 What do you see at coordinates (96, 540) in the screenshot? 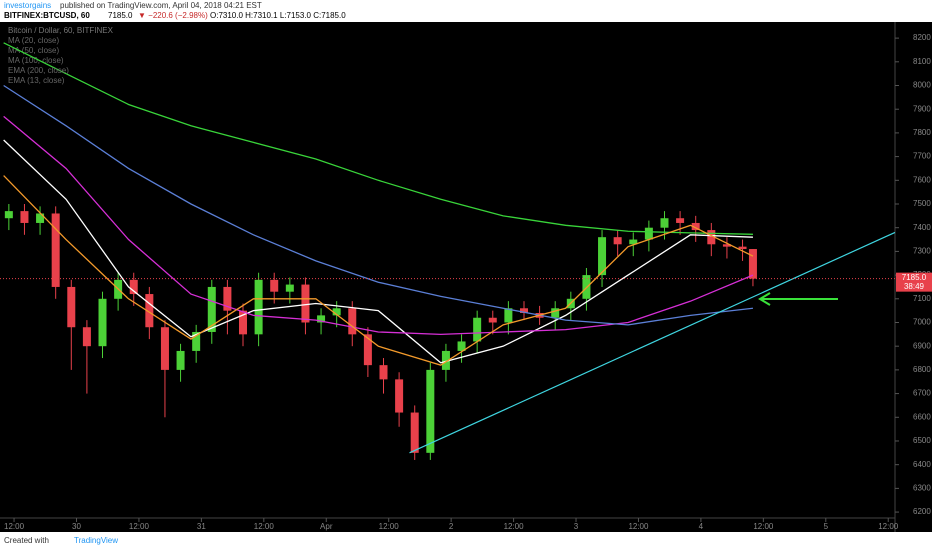
I see `footer-brand: TradingView` at bounding box center [96, 540].